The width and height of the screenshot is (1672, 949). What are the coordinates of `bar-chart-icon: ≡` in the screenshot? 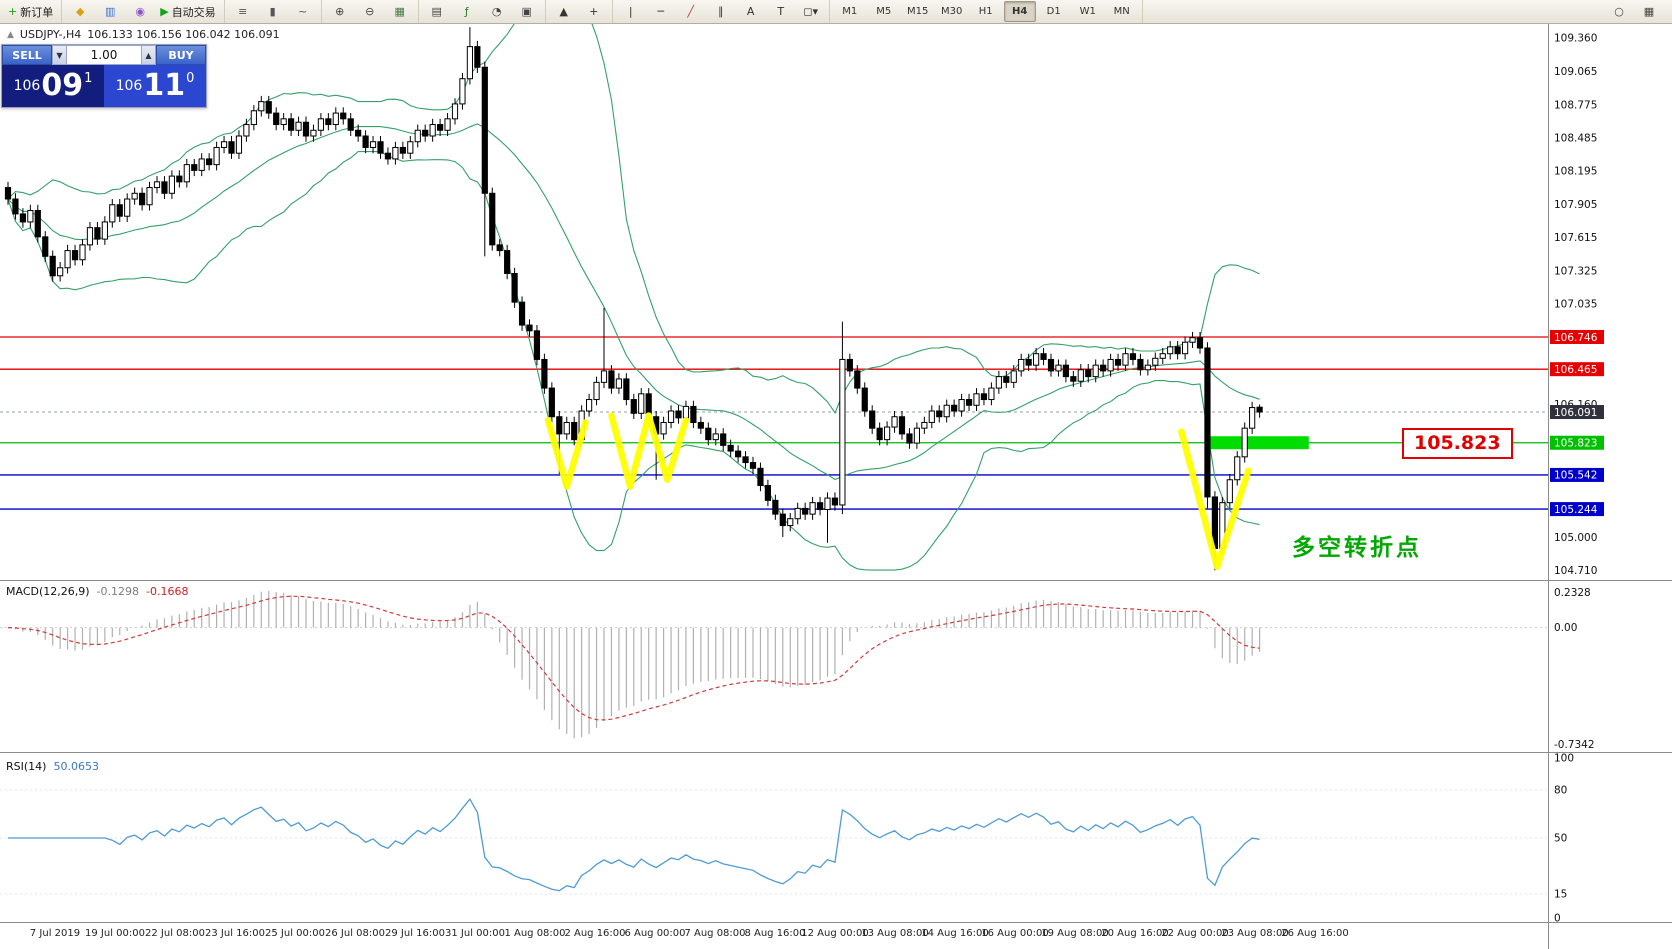 It's located at (243, 11).